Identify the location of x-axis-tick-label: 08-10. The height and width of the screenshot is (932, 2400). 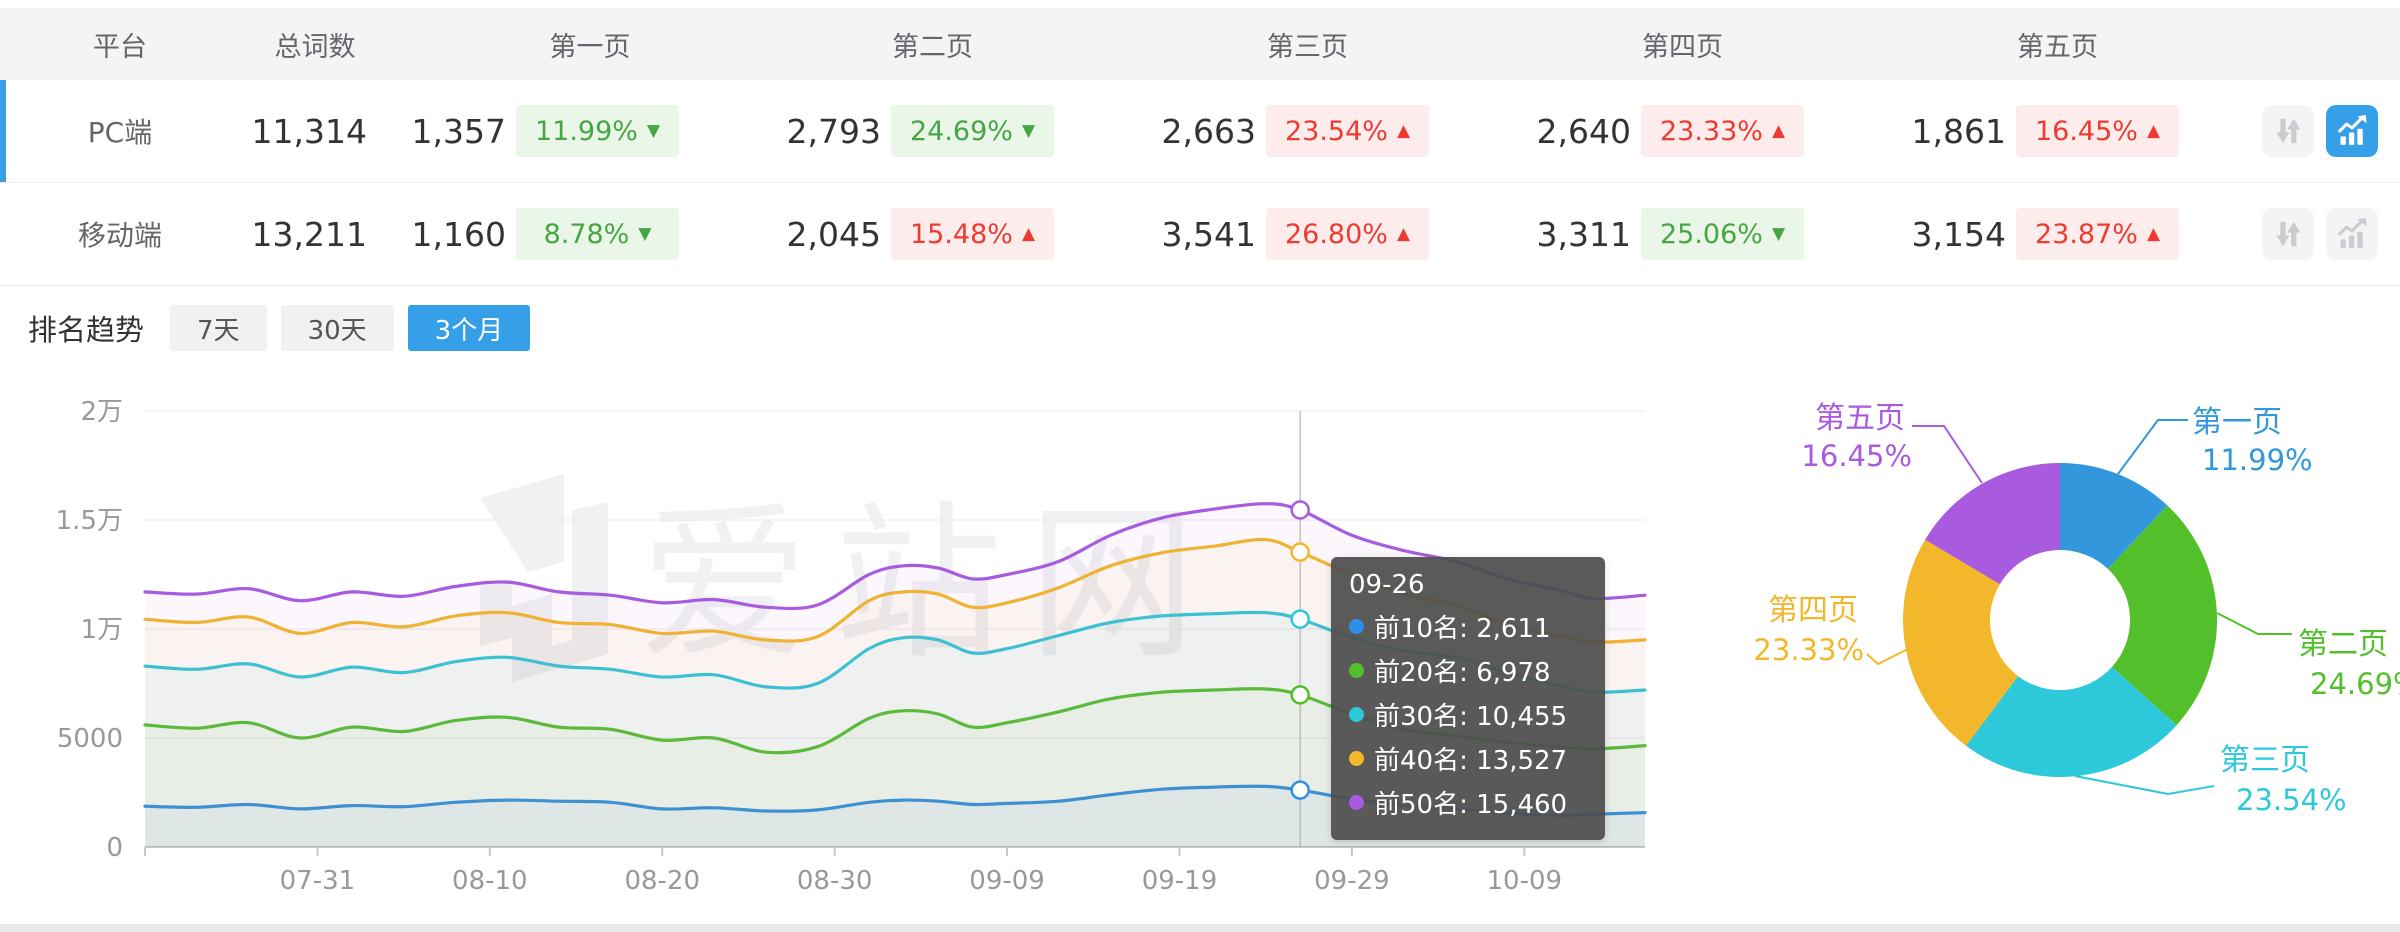
(490, 881).